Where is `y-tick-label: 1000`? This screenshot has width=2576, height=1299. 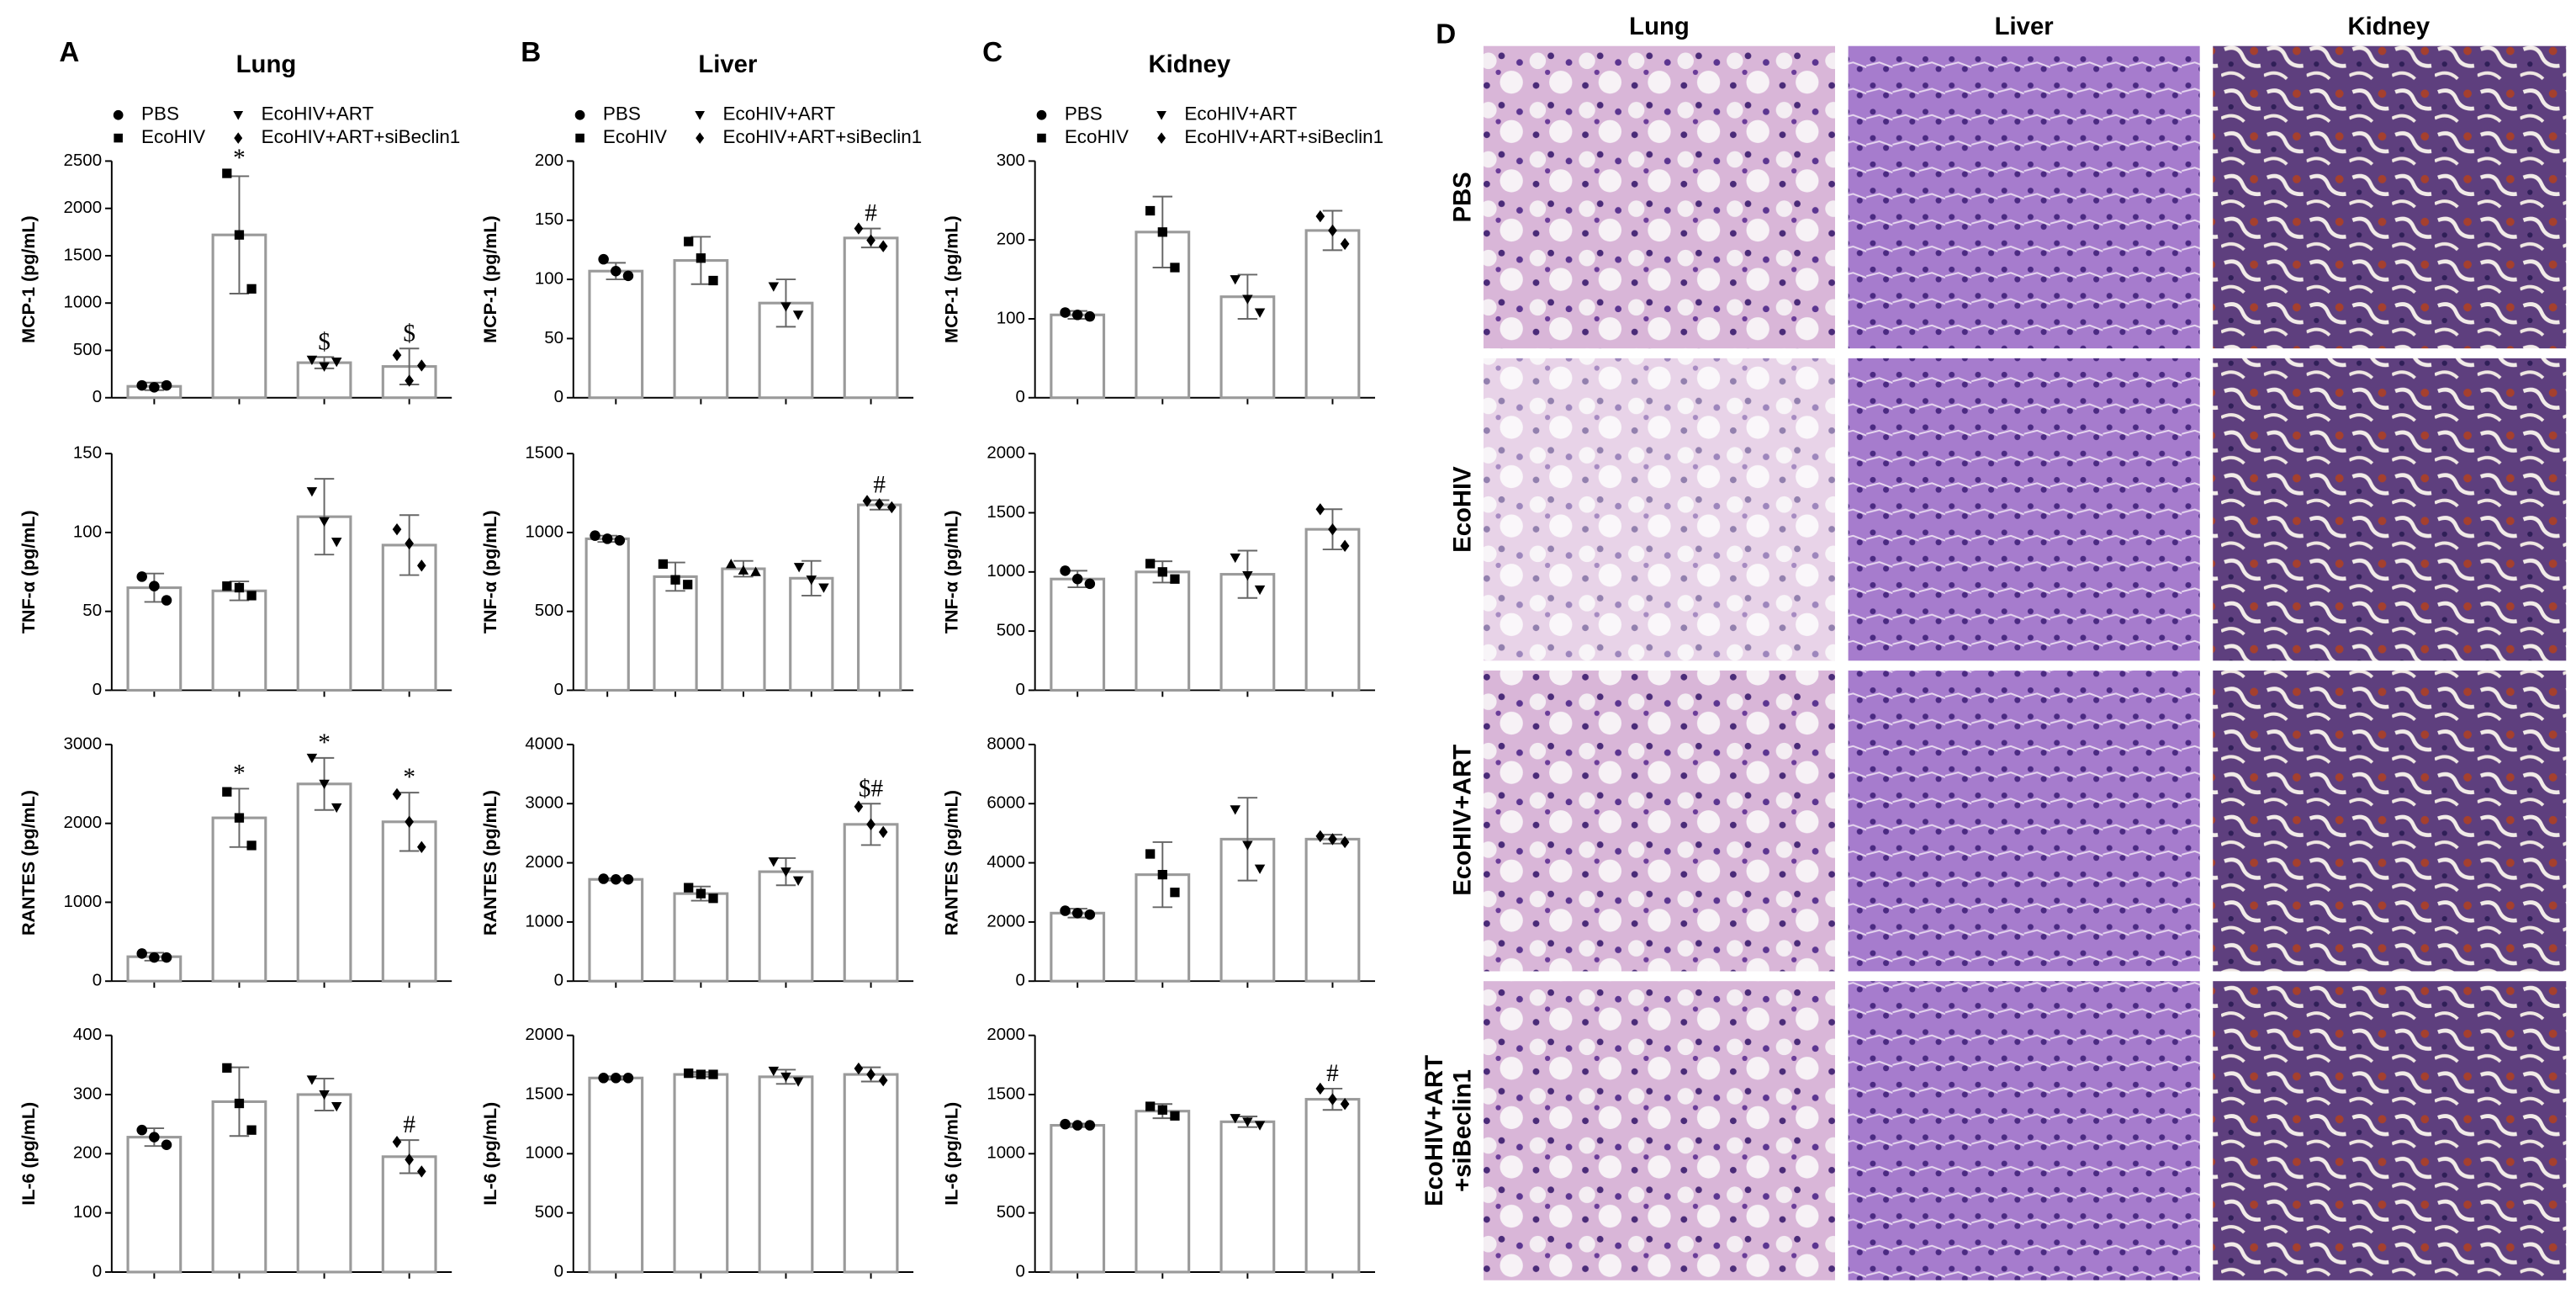 y-tick-label: 1000 is located at coordinates (83, 901).